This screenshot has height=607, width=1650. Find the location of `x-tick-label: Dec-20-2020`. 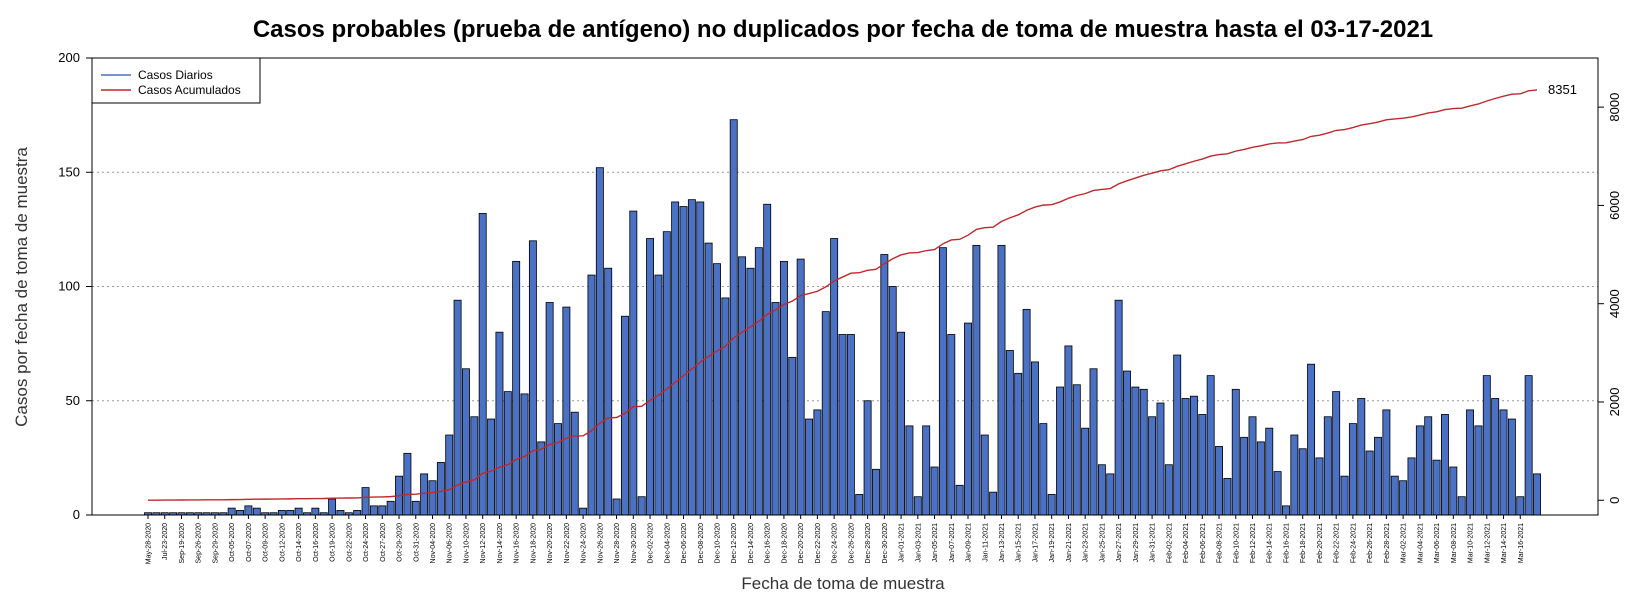

x-tick-label: Dec-20-2020 is located at coordinates (801, 543).